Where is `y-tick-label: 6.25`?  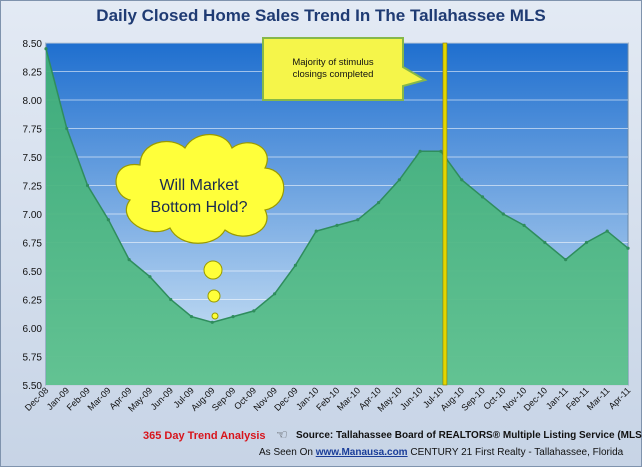 y-tick-label: 6.25 is located at coordinates (33, 301).